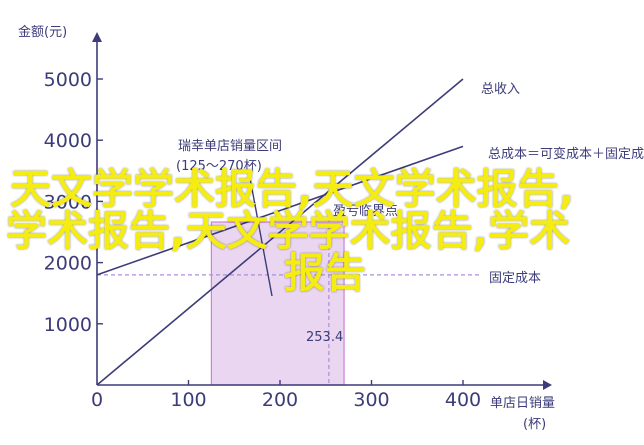 This screenshot has width=644, height=445. Describe the element at coordinates (324, 337) in the screenshot. I see `breakeven-x-value: 253.4` at that location.